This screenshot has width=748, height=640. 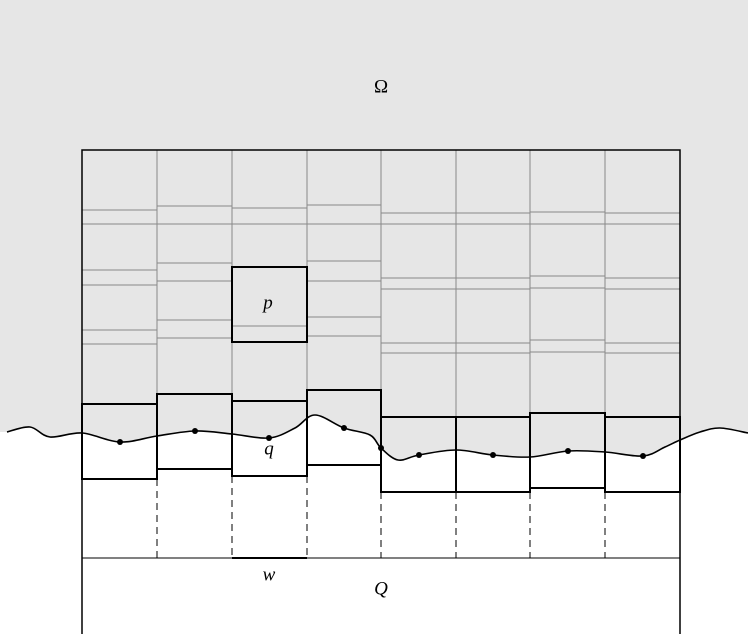 I want to click on dashed-lines, so click(x=381, y=517).